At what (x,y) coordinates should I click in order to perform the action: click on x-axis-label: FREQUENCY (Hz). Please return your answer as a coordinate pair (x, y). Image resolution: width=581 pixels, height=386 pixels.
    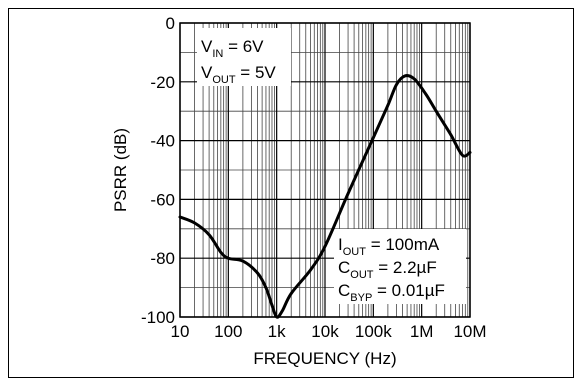
    Looking at the image, I should click on (324, 358).